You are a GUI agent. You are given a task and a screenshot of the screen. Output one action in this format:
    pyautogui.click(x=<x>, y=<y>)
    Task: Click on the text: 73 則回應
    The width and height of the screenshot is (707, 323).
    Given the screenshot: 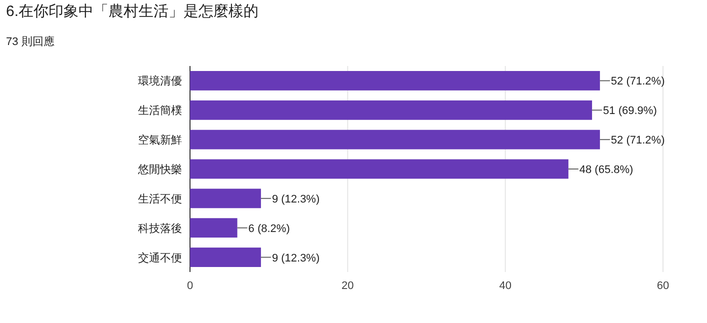 What is the action you would take?
    pyautogui.click(x=30, y=41)
    